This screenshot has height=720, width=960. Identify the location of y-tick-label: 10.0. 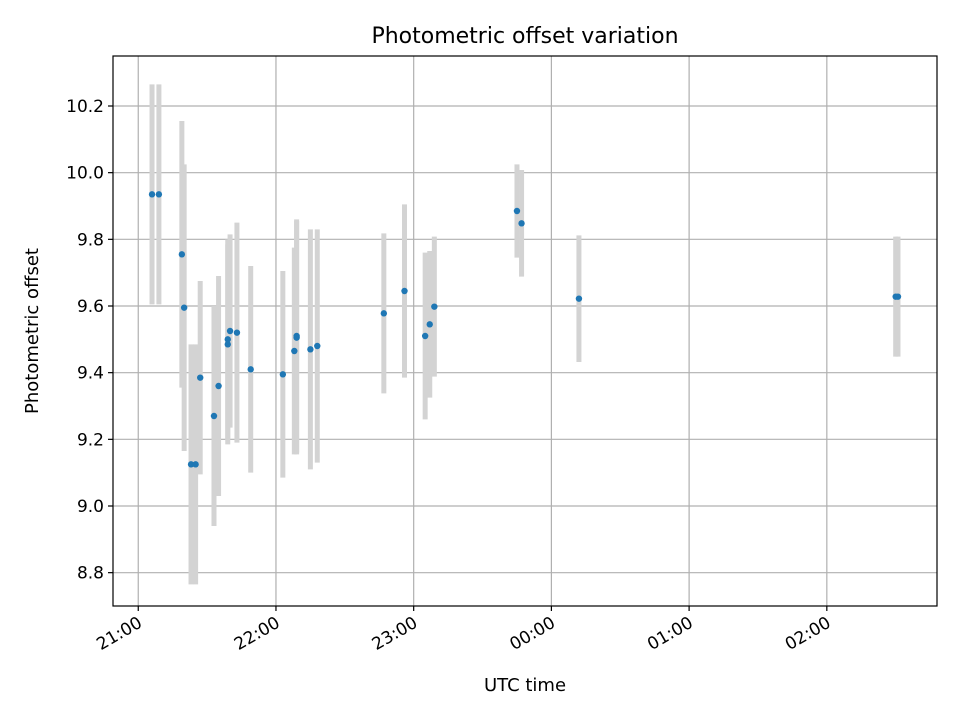
(85, 174).